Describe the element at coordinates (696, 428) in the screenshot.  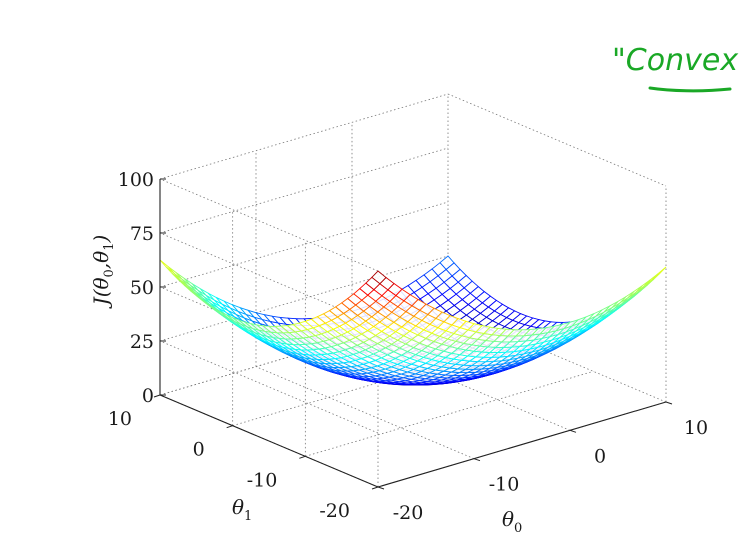
I see `x-tick-label-3: 10` at that location.